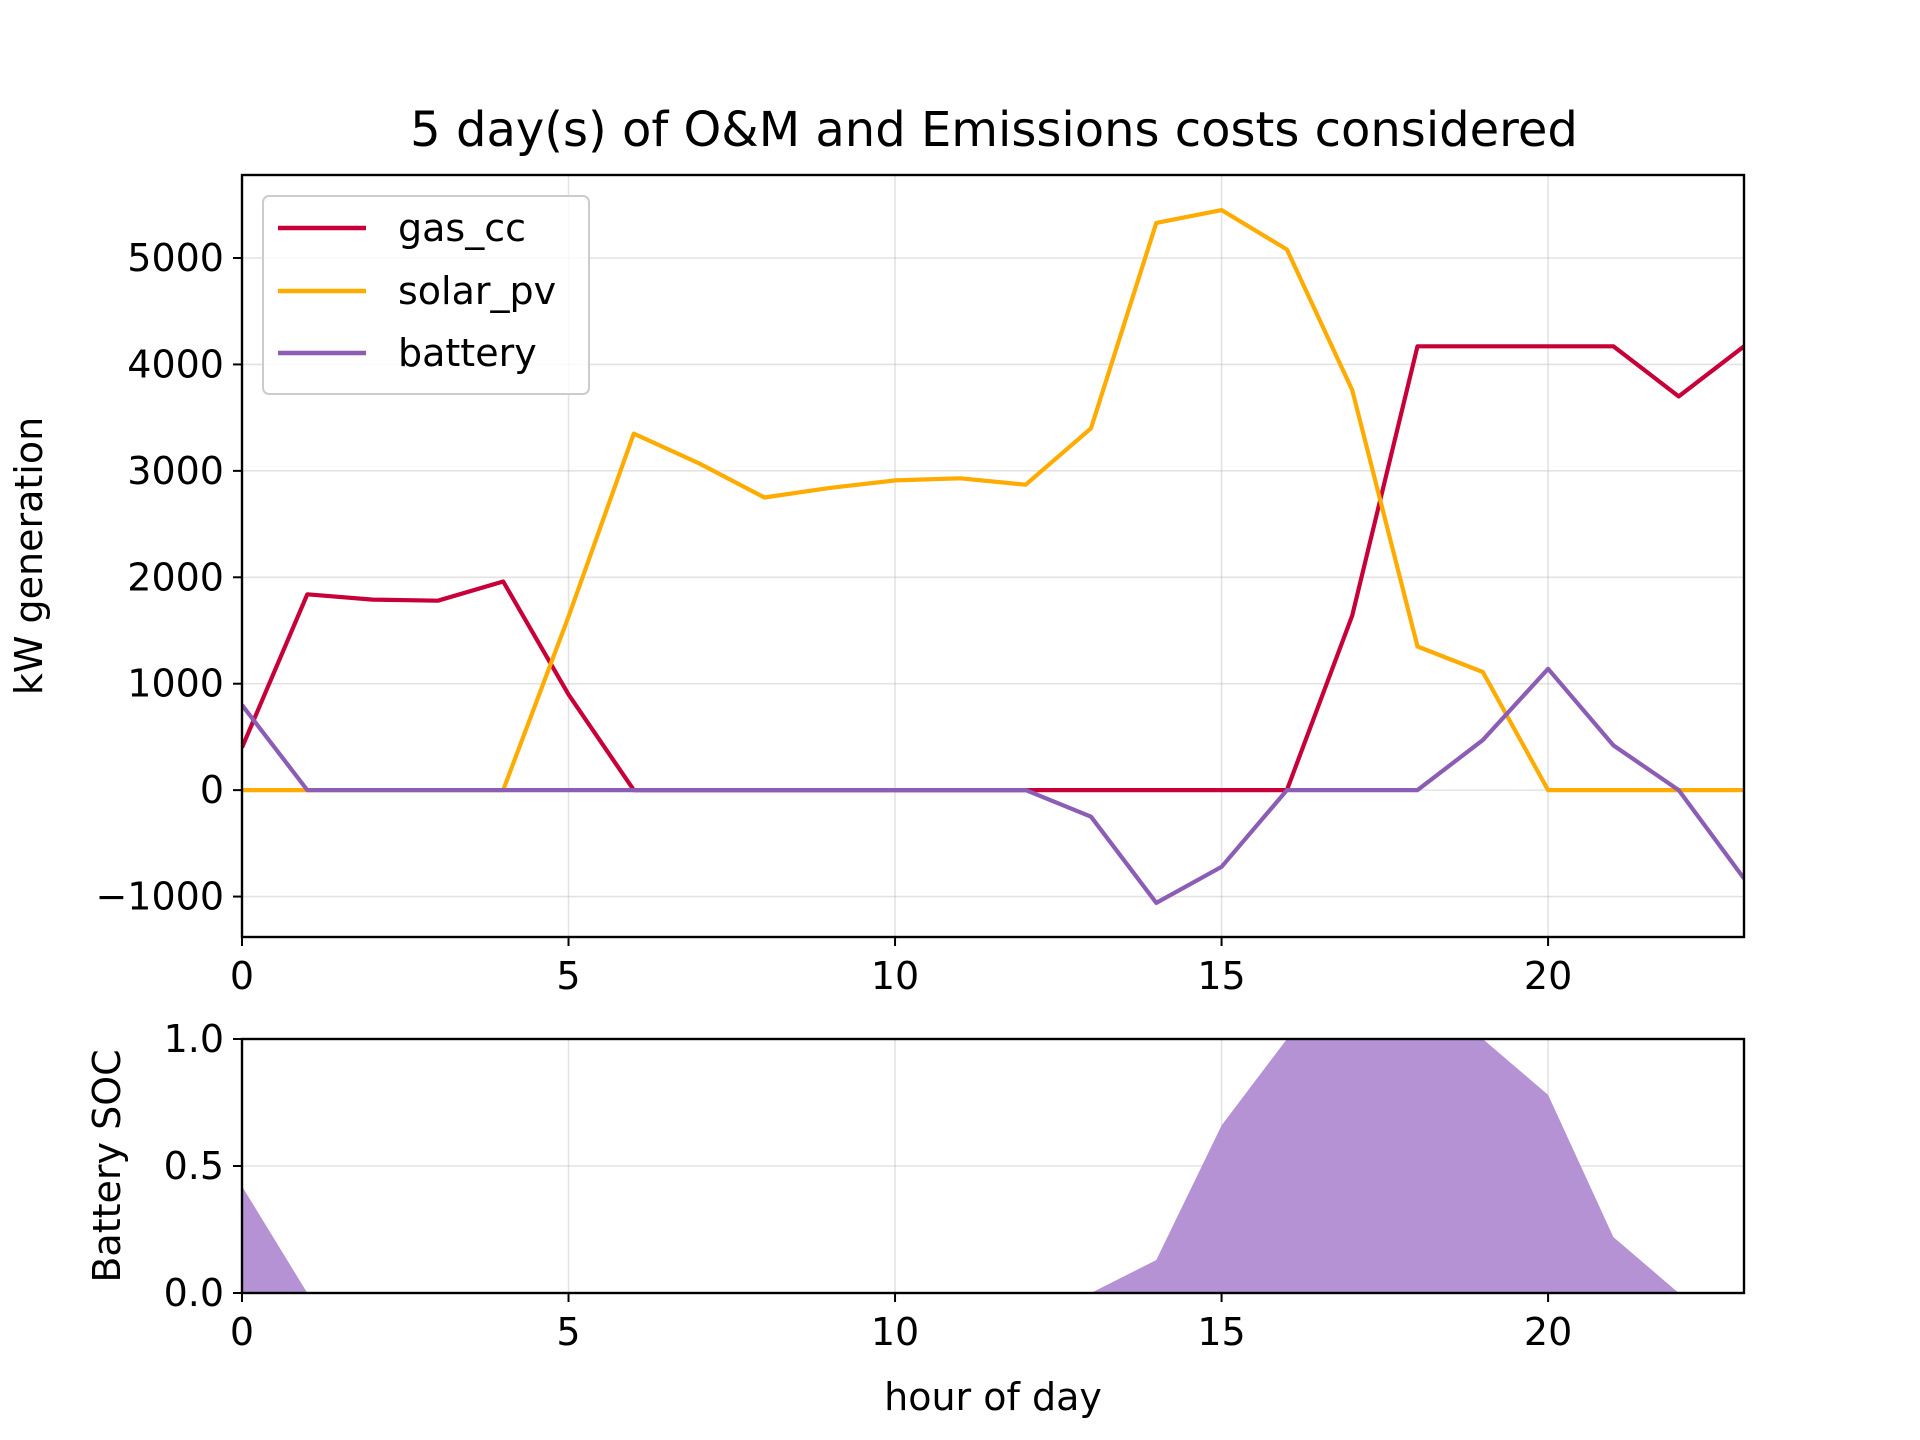 The height and width of the screenshot is (1440, 1920). What do you see at coordinates (175, 258) in the screenshot?
I see `top-plot-y-tick-label: 5000` at bounding box center [175, 258].